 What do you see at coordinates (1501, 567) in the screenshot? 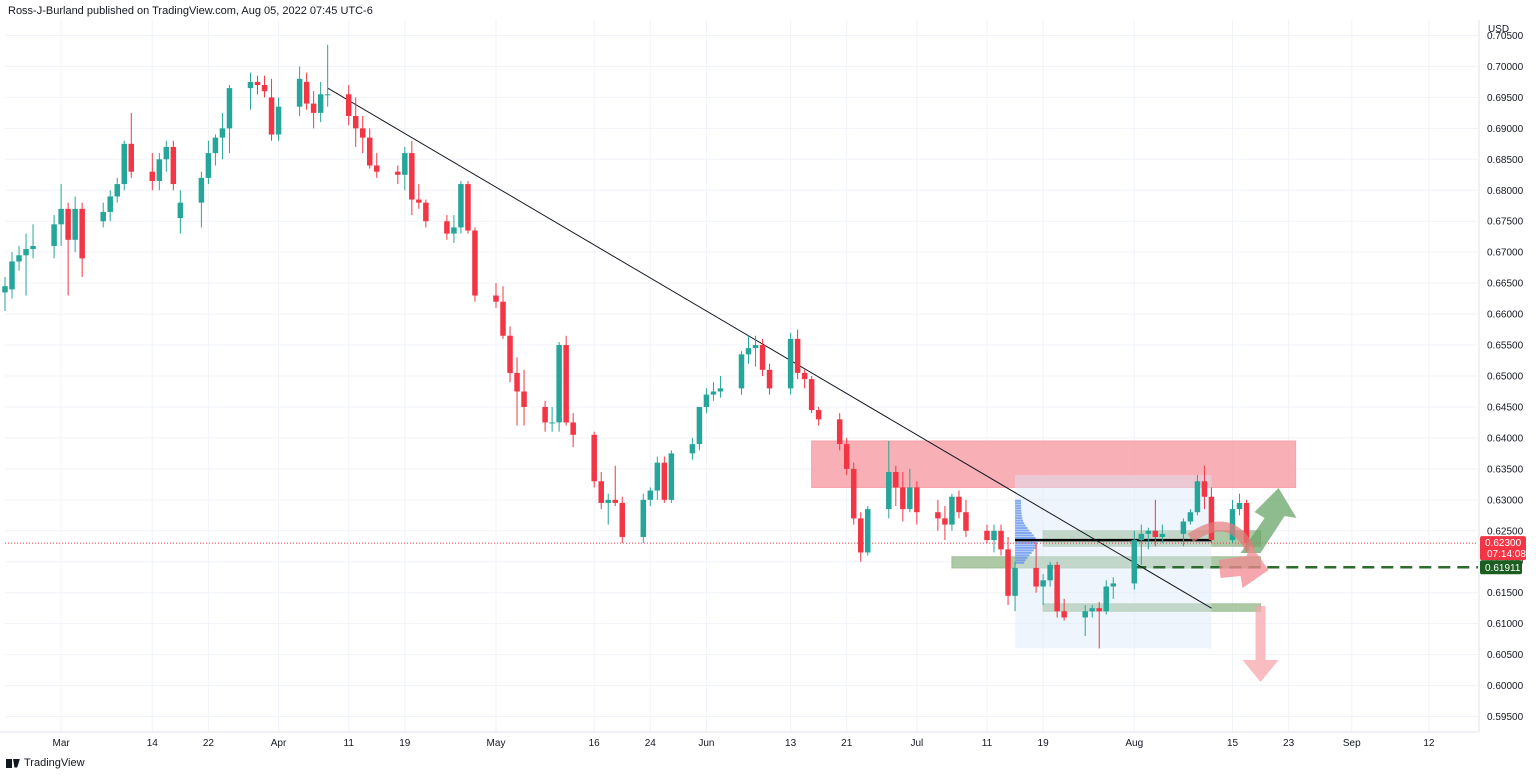
I see `level-price-tag` at bounding box center [1501, 567].